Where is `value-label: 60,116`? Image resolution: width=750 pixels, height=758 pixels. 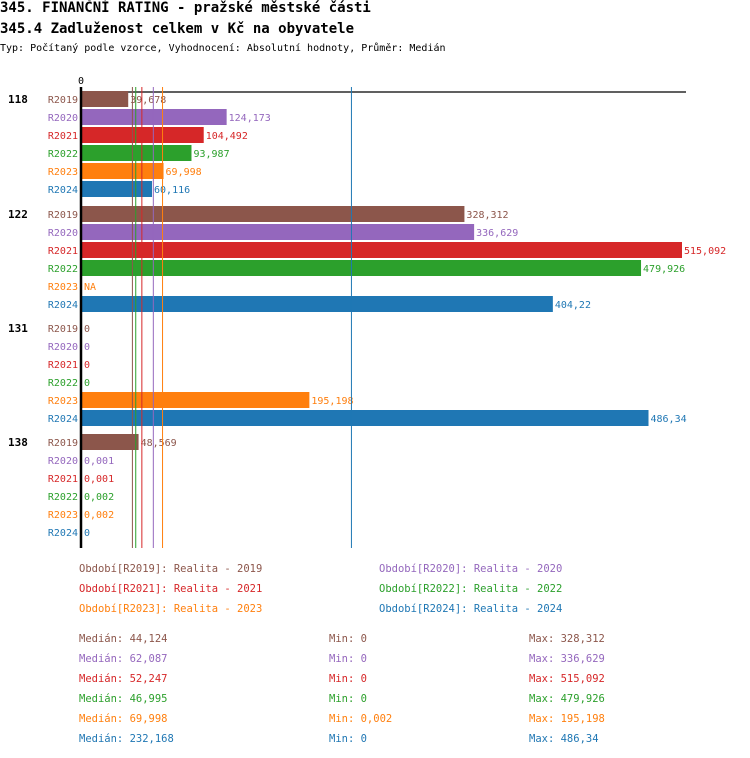 value-label: 60,116 is located at coordinates (172, 190).